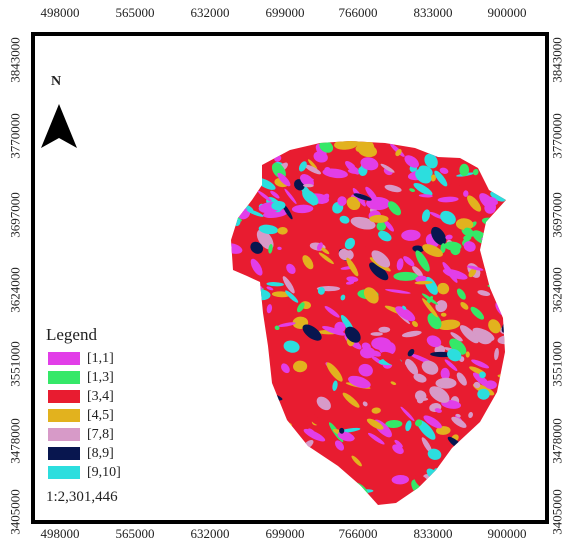  I want to click on legend-label: [7,8], so click(100, 434).